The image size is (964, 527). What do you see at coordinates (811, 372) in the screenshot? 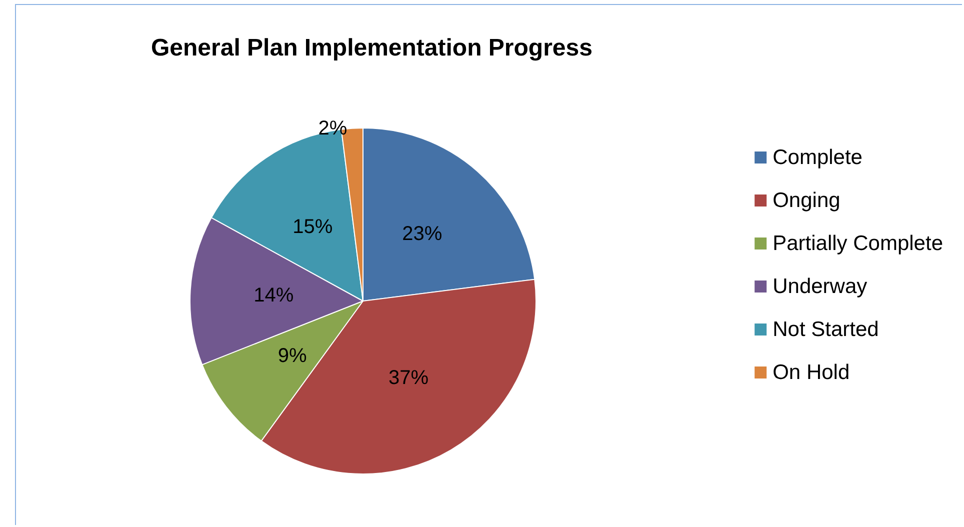
I see `legend-label: On Hold` at bounding box center [811, 372].